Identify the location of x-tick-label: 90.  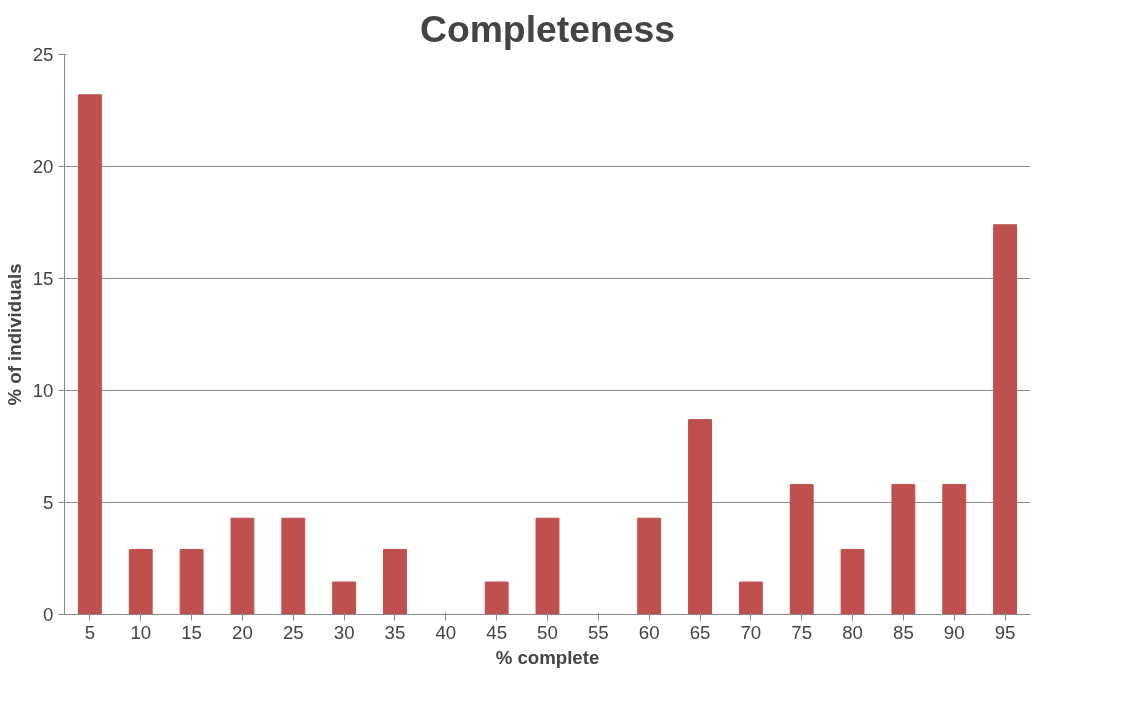
(954, 632).